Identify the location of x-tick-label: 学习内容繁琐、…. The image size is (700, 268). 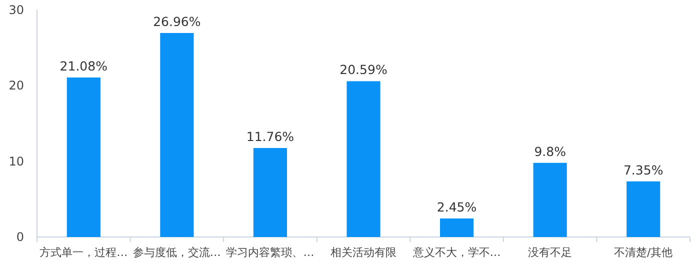
(270, 252).